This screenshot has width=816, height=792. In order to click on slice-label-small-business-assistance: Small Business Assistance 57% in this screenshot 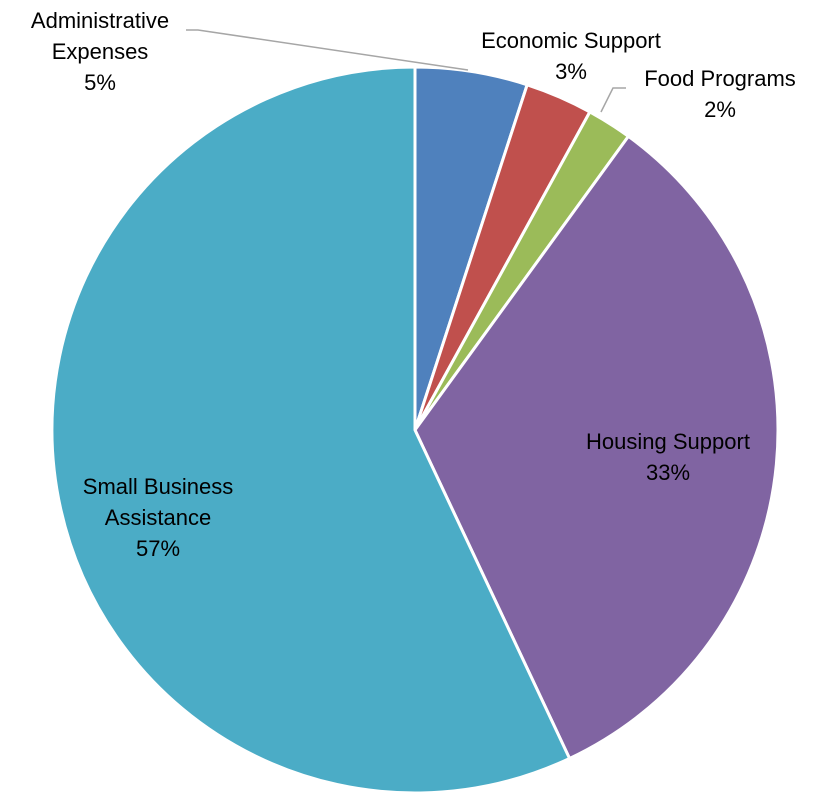, I will do `click(158, 517)`.